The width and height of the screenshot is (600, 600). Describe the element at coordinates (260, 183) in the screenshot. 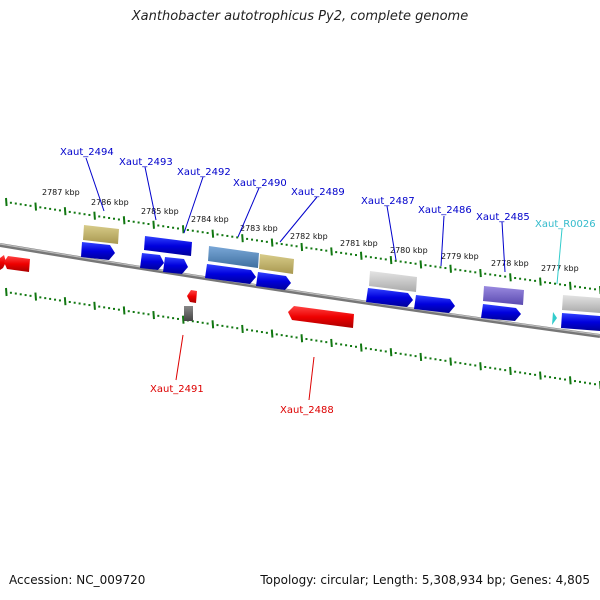

I see `gene-label: Xaut_2490` at that location.